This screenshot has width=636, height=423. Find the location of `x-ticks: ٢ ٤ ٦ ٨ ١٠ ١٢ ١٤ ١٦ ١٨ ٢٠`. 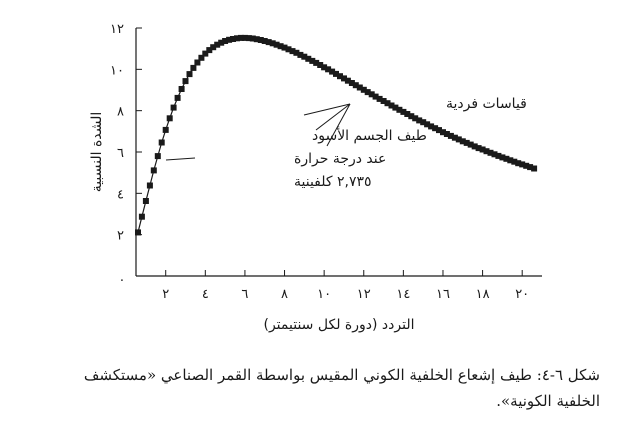

x-ticks: ٢ ٤ ٦ ٨ ١٠ ١٢ ١٤ ١٦ ١٨ ٢٠ is located at coordinates (345, 286).